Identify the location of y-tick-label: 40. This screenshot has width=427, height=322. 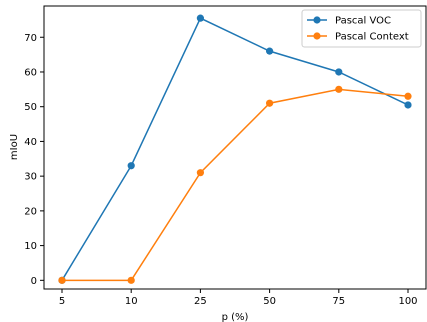
(30, 142).